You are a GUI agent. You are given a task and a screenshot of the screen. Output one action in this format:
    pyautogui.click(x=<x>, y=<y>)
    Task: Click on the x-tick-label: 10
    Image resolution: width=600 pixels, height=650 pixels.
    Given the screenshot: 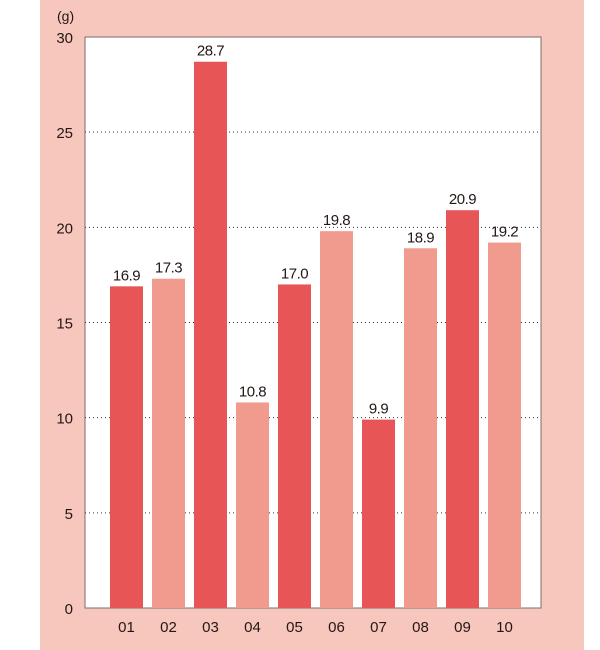 What is the action you would take?
    pyautogui.click(x=504, y=627)
    